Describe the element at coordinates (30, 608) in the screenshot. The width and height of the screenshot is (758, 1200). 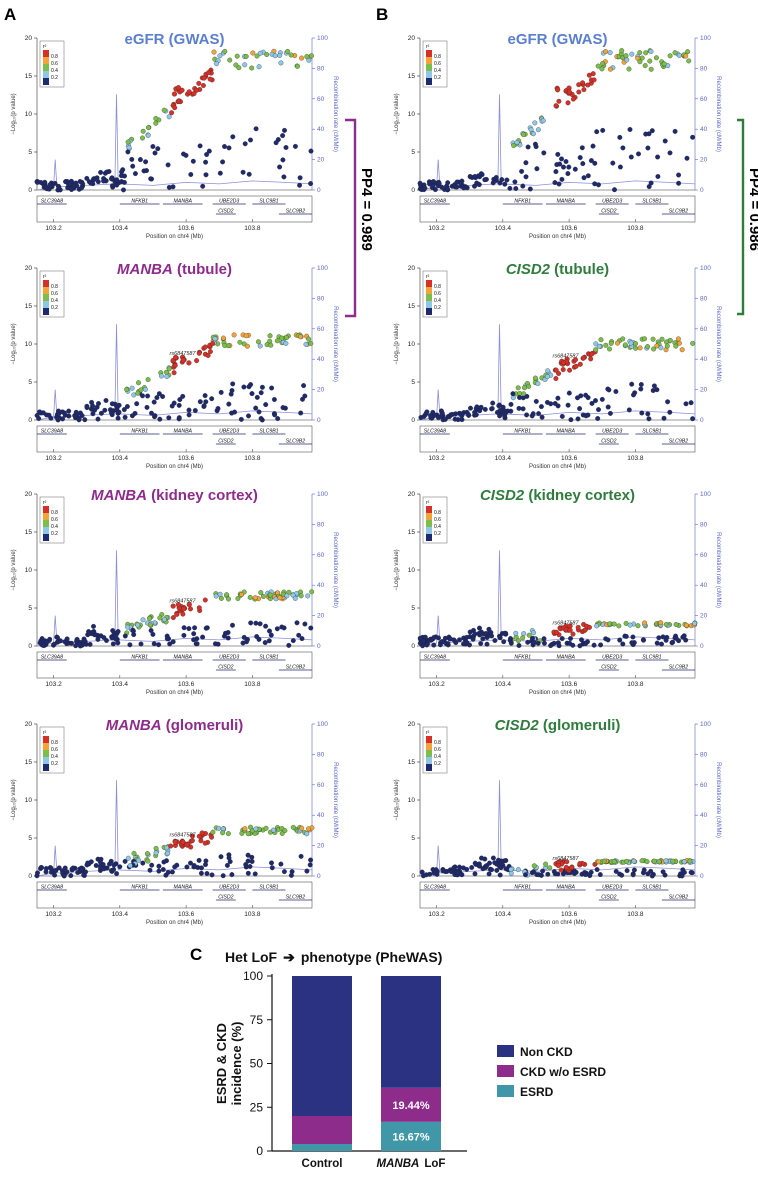
I see `y-tick-label: 5` at that location.